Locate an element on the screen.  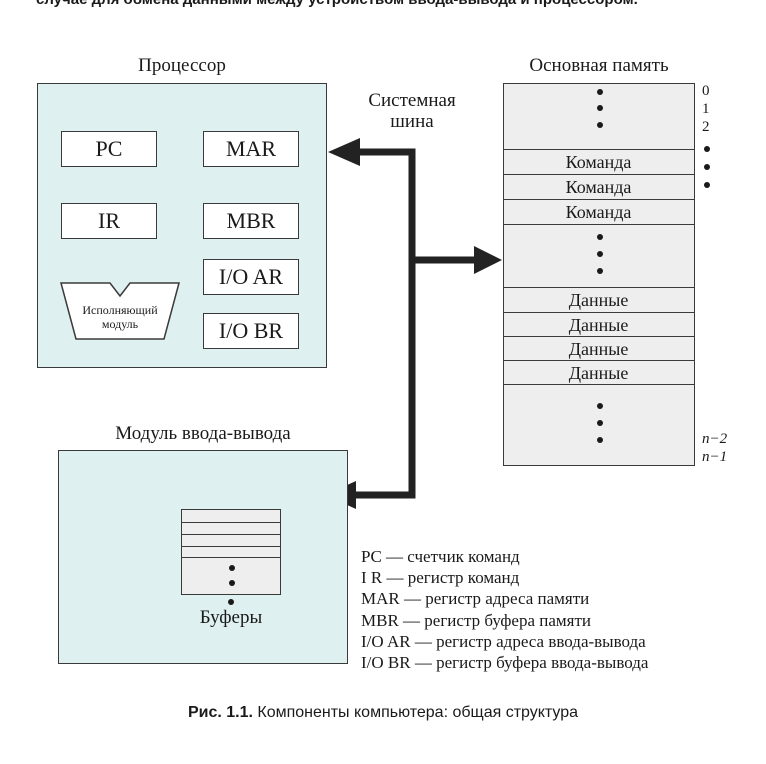
address-0: 0 is located at coordinates (706, 91).